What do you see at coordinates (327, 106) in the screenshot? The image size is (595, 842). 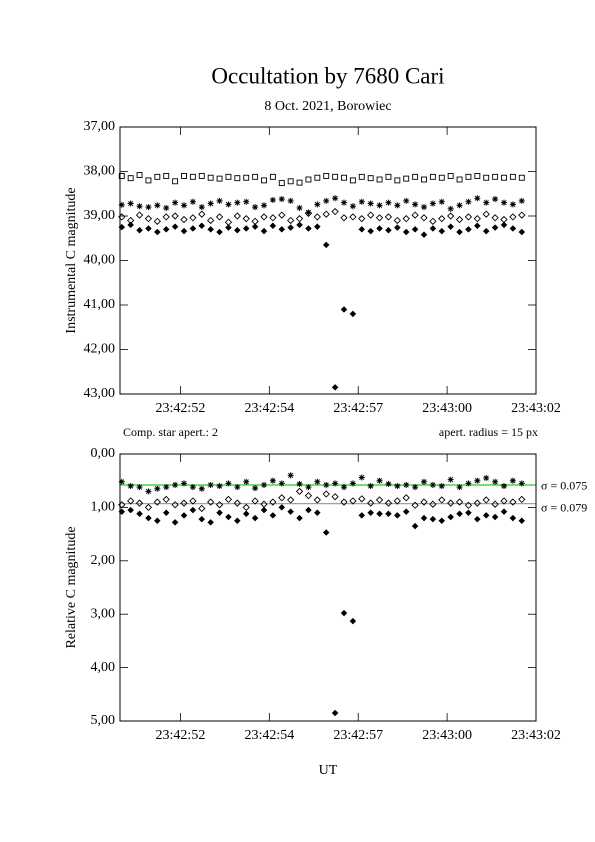 I see `chart-subtitle: 8 Oct. 2021, Borowiec` at bounding box center [327, 106].